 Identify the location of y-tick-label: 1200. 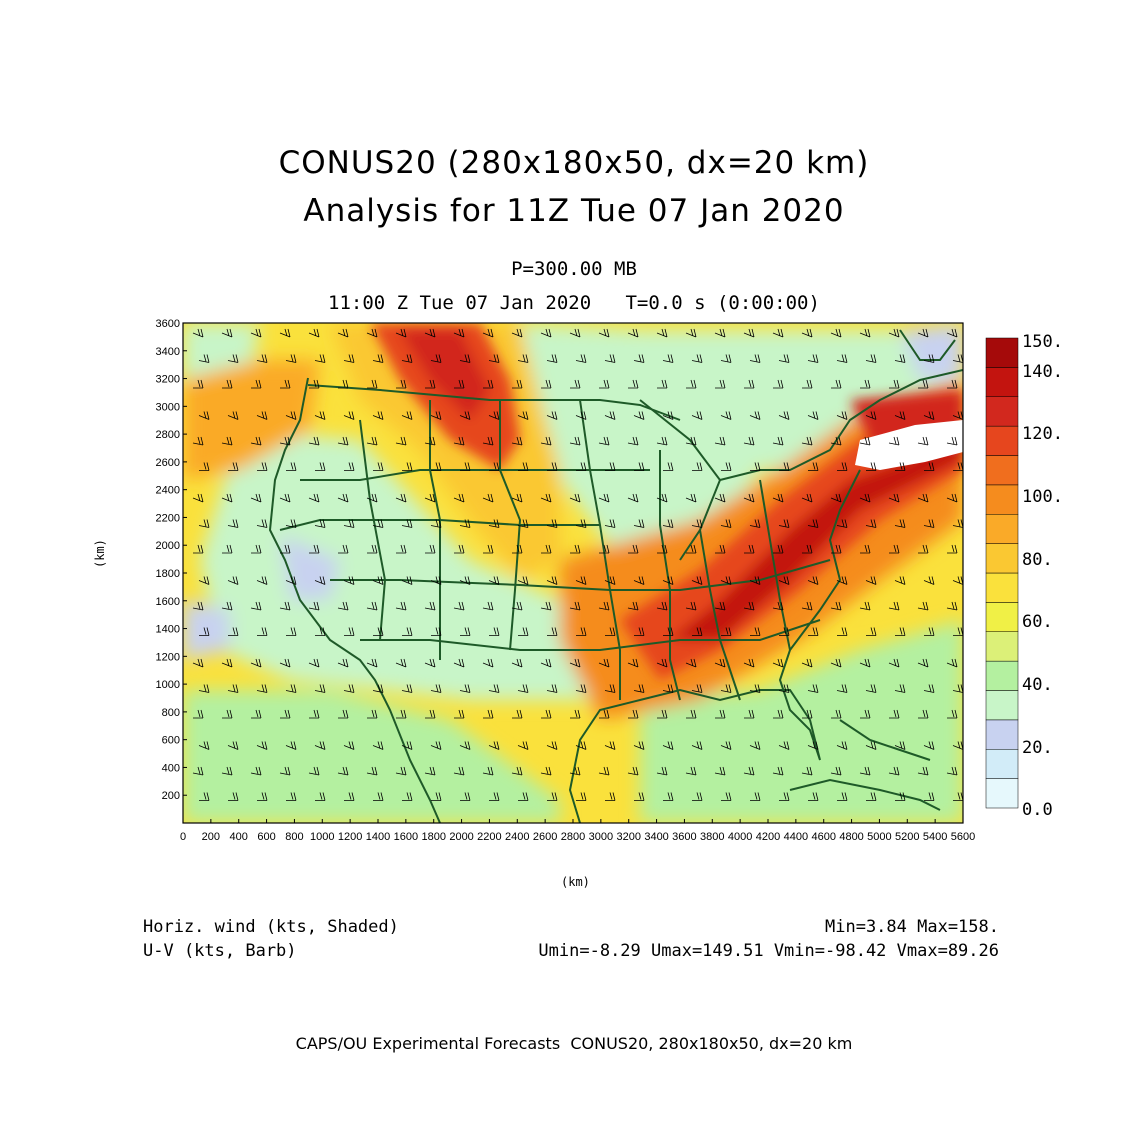
(168, 657).